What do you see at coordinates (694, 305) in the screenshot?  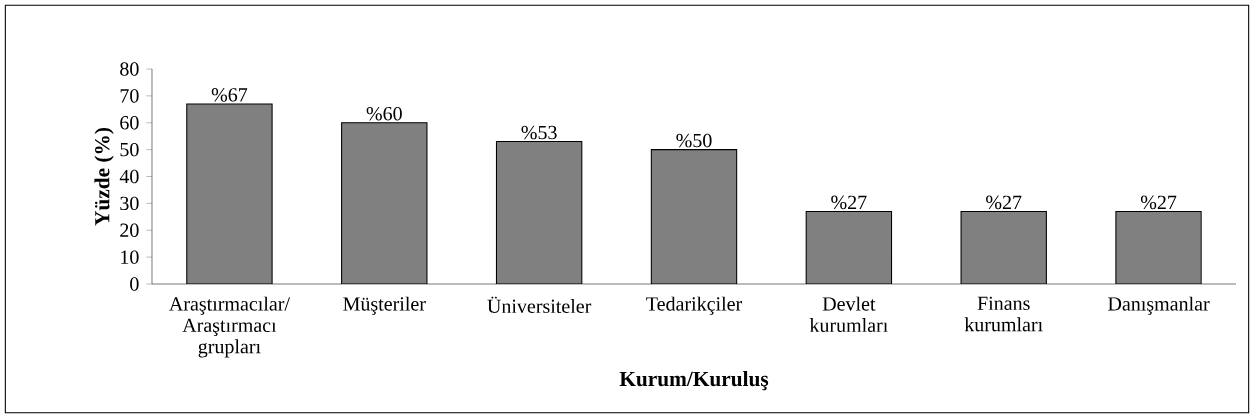 I see `x-tick-label: Tedarikçiler` at bounding box center [694, 305].